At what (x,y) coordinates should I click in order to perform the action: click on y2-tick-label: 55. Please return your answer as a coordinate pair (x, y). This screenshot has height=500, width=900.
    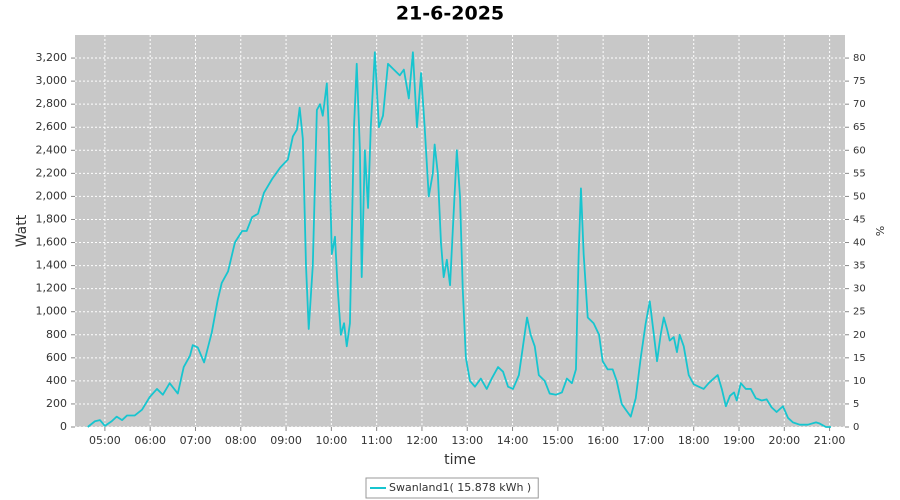
    Looking at the image, I should click on (859, 173).